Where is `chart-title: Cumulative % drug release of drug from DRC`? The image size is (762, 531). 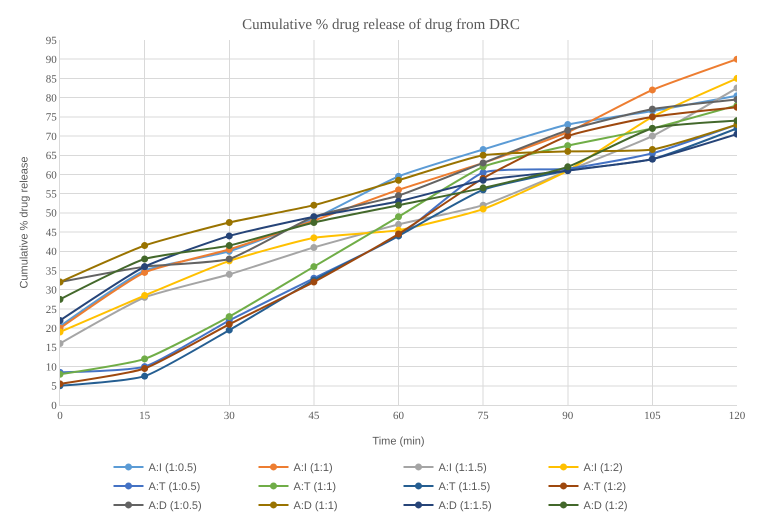 chart-title: Cumulative % drug release of drug from DRC is located at coordinates (381, 25).